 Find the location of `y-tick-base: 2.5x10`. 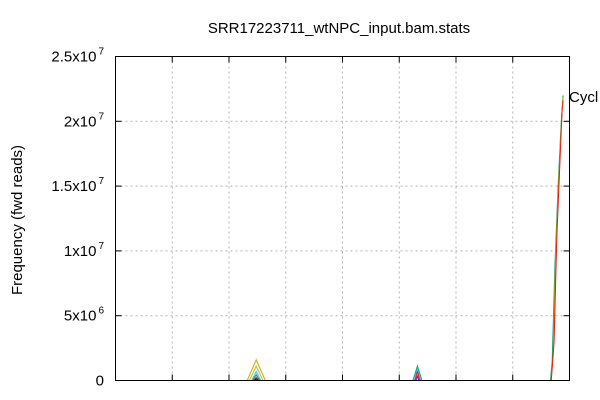

y-tick-base: 2.5x10 is located at coordinates (73, 57).